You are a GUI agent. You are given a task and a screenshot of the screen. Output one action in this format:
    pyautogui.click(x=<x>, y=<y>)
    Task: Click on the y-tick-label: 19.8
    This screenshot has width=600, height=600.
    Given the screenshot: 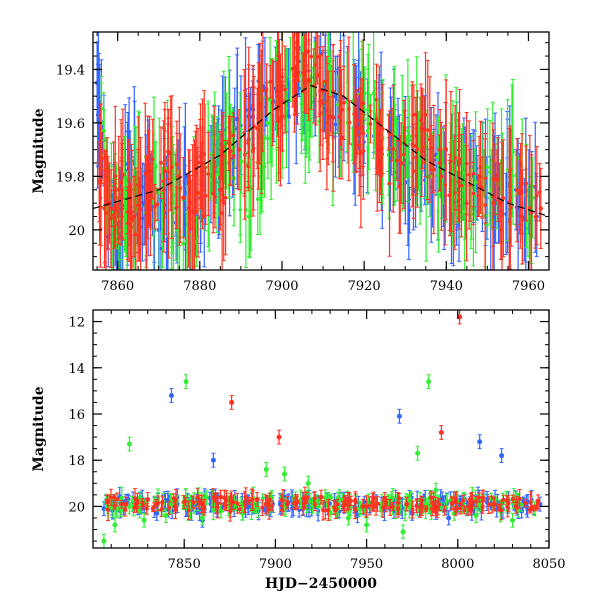 What is the action you would take?
    pyautogui.click(x=70, y=177)
    